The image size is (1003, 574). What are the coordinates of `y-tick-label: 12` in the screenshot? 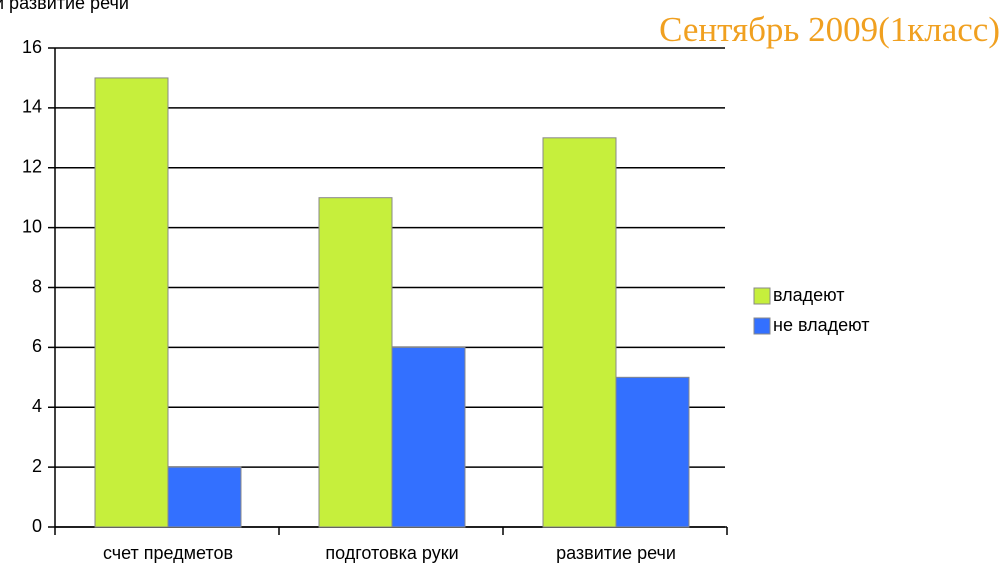 It's located at (32, 167).